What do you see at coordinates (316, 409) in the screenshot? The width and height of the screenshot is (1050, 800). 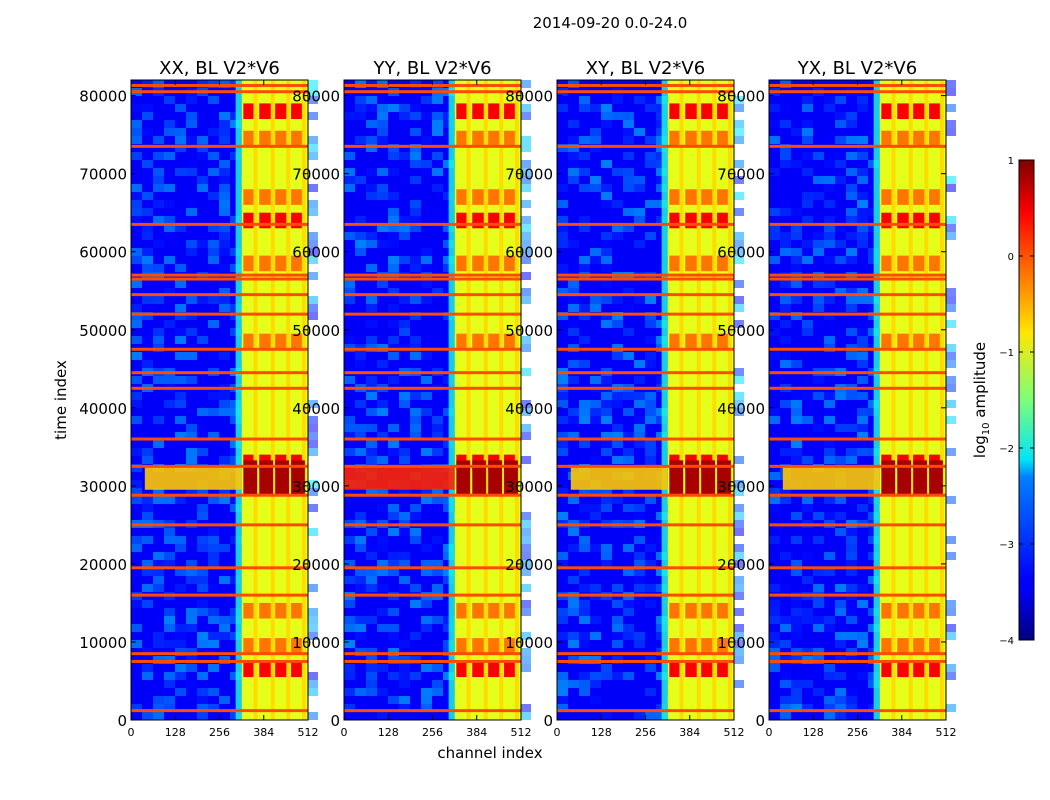 I see `y-tick-label: 40000` at bounding box center [316, 409].